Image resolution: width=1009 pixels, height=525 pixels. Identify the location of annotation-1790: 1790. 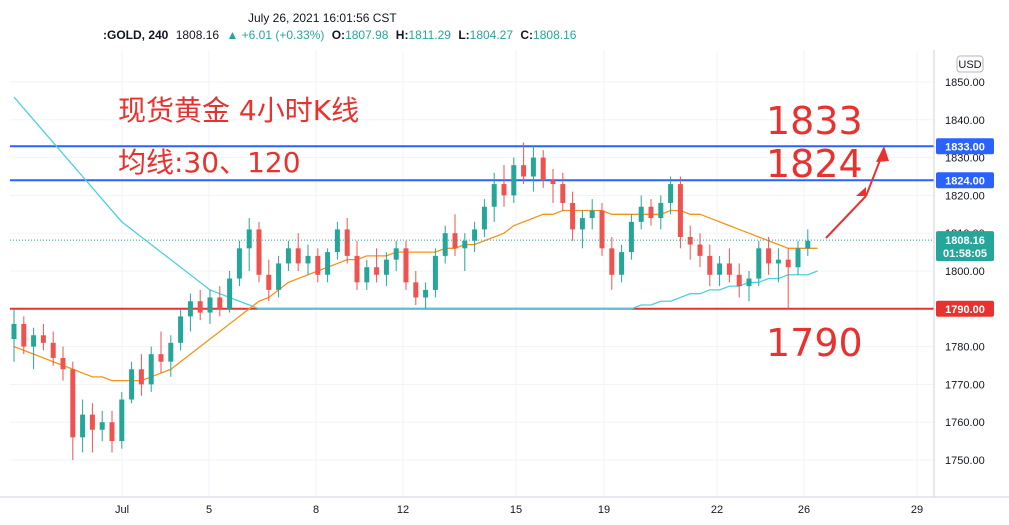
(814, 343).